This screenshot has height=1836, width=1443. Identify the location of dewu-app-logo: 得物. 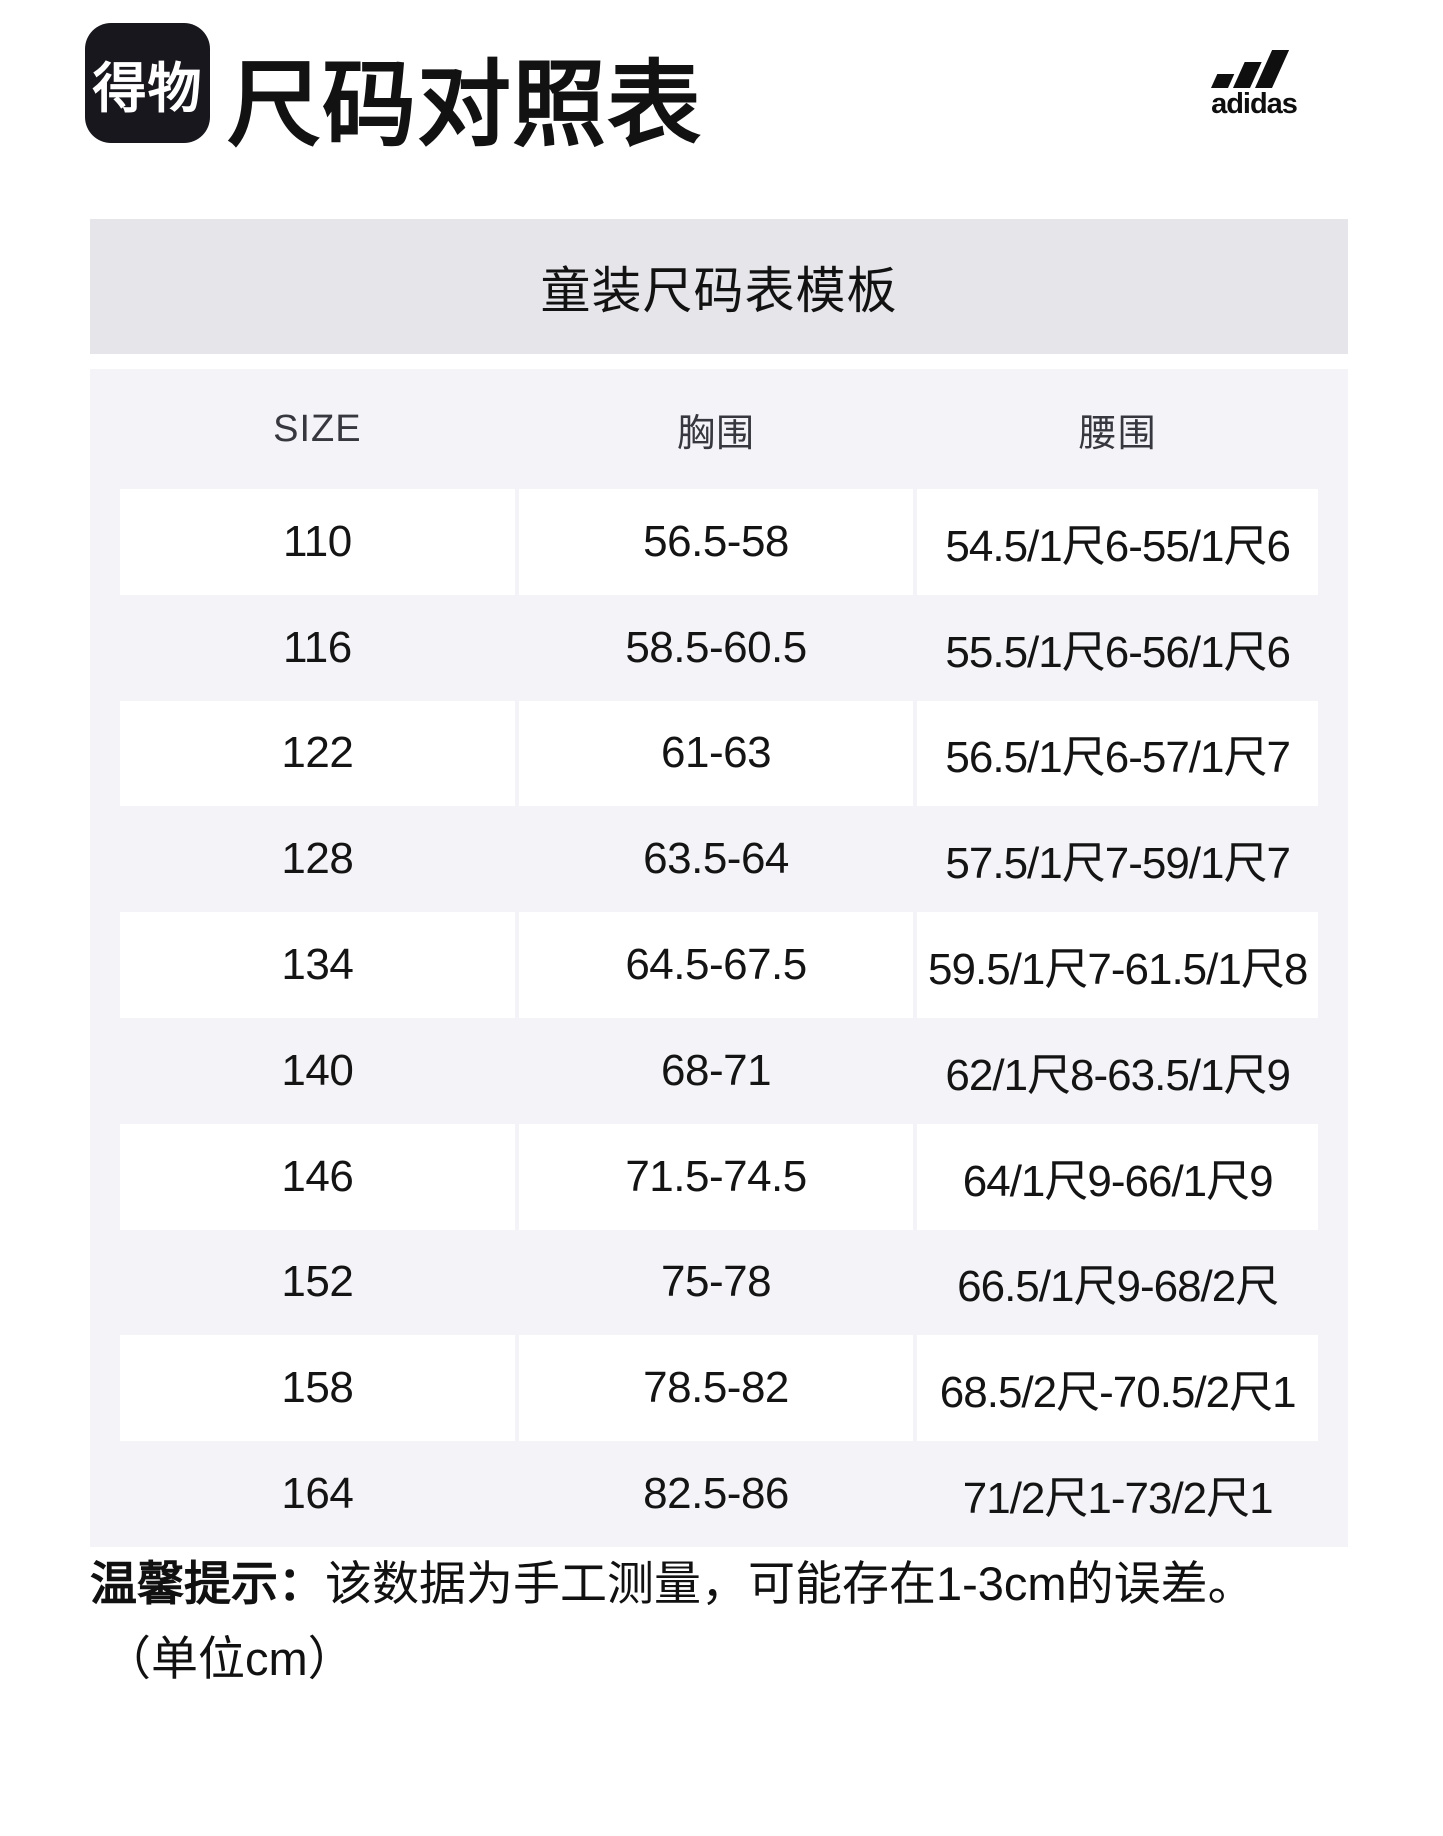
(147, 83).